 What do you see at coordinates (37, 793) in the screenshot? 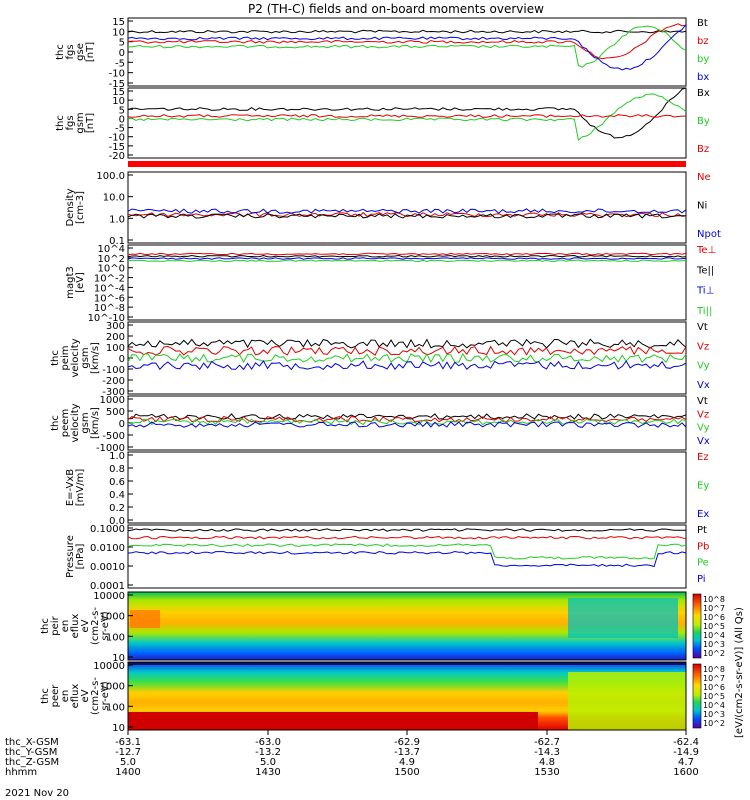
I see `footer-date: 2021 Nov 20` at bounding box center [37, 793].